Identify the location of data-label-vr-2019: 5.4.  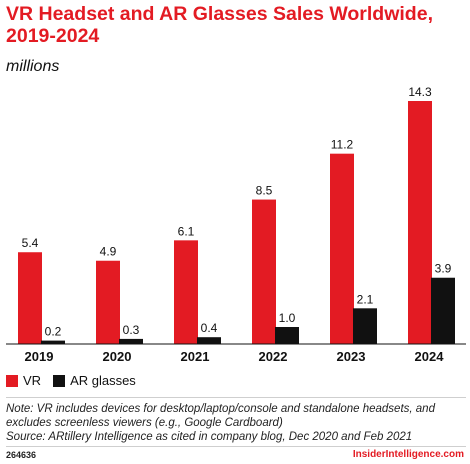
(30, 243).